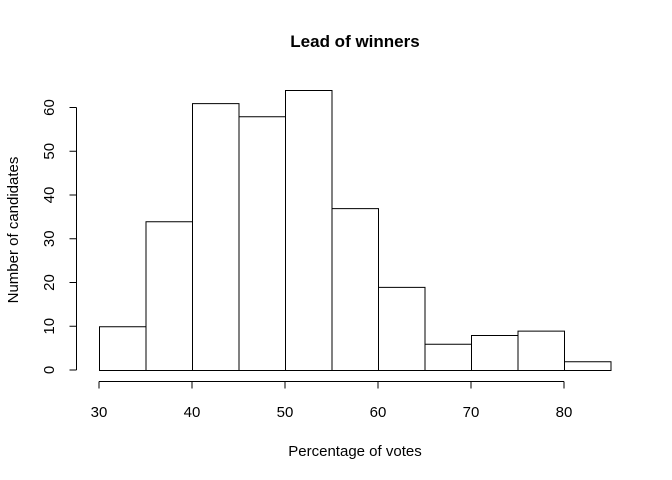 This screenshot has width=672, height=480. I want to click on x-tick-label-30: 30, so click(99, 412).